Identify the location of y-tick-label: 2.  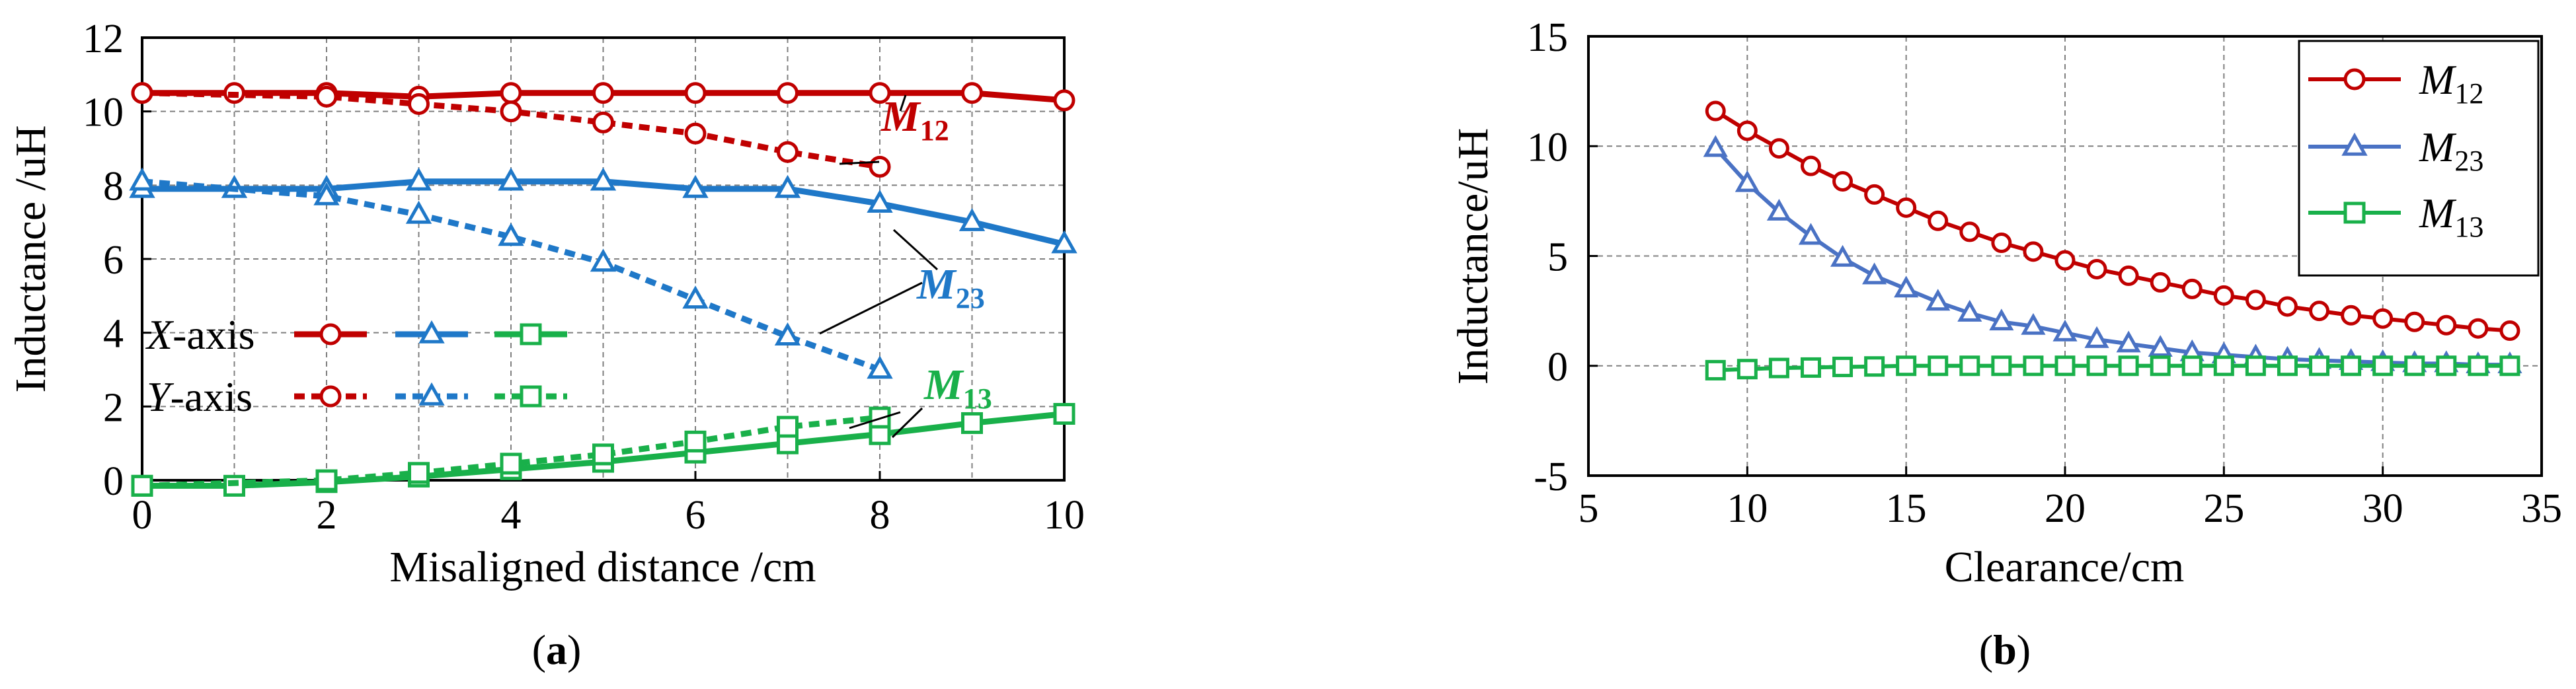
(113, 407).